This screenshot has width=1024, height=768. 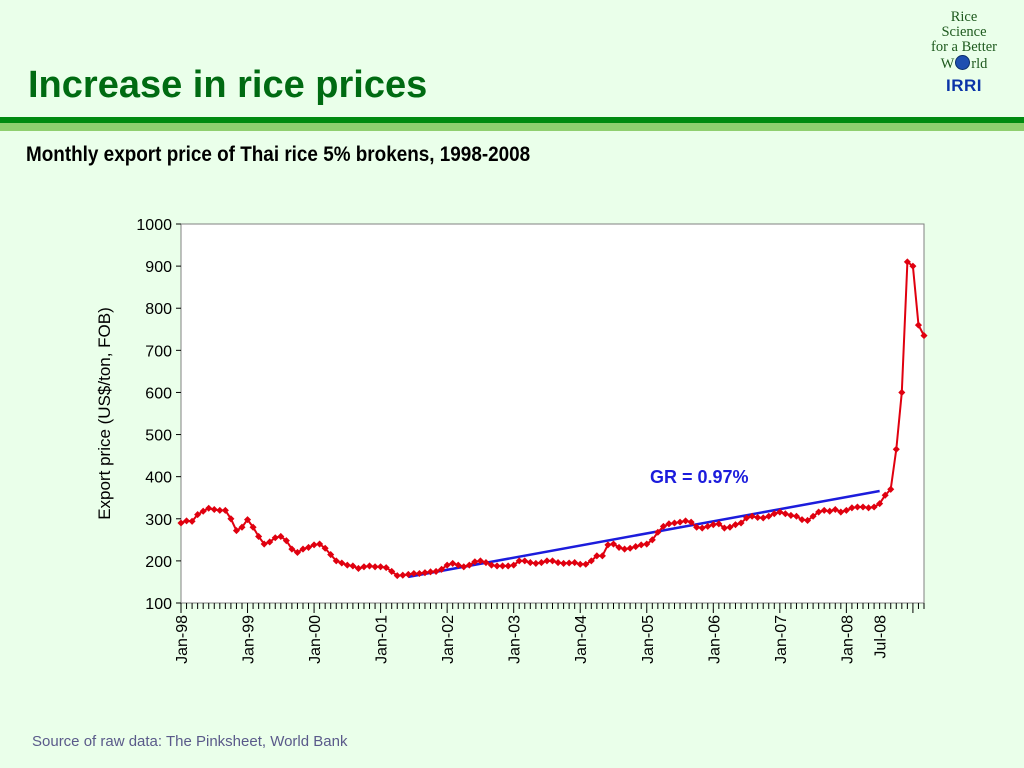 What do you see at coordinates (963, 62) in the screenshot?
I see `globe-icon` at bounding box center [963, 62].